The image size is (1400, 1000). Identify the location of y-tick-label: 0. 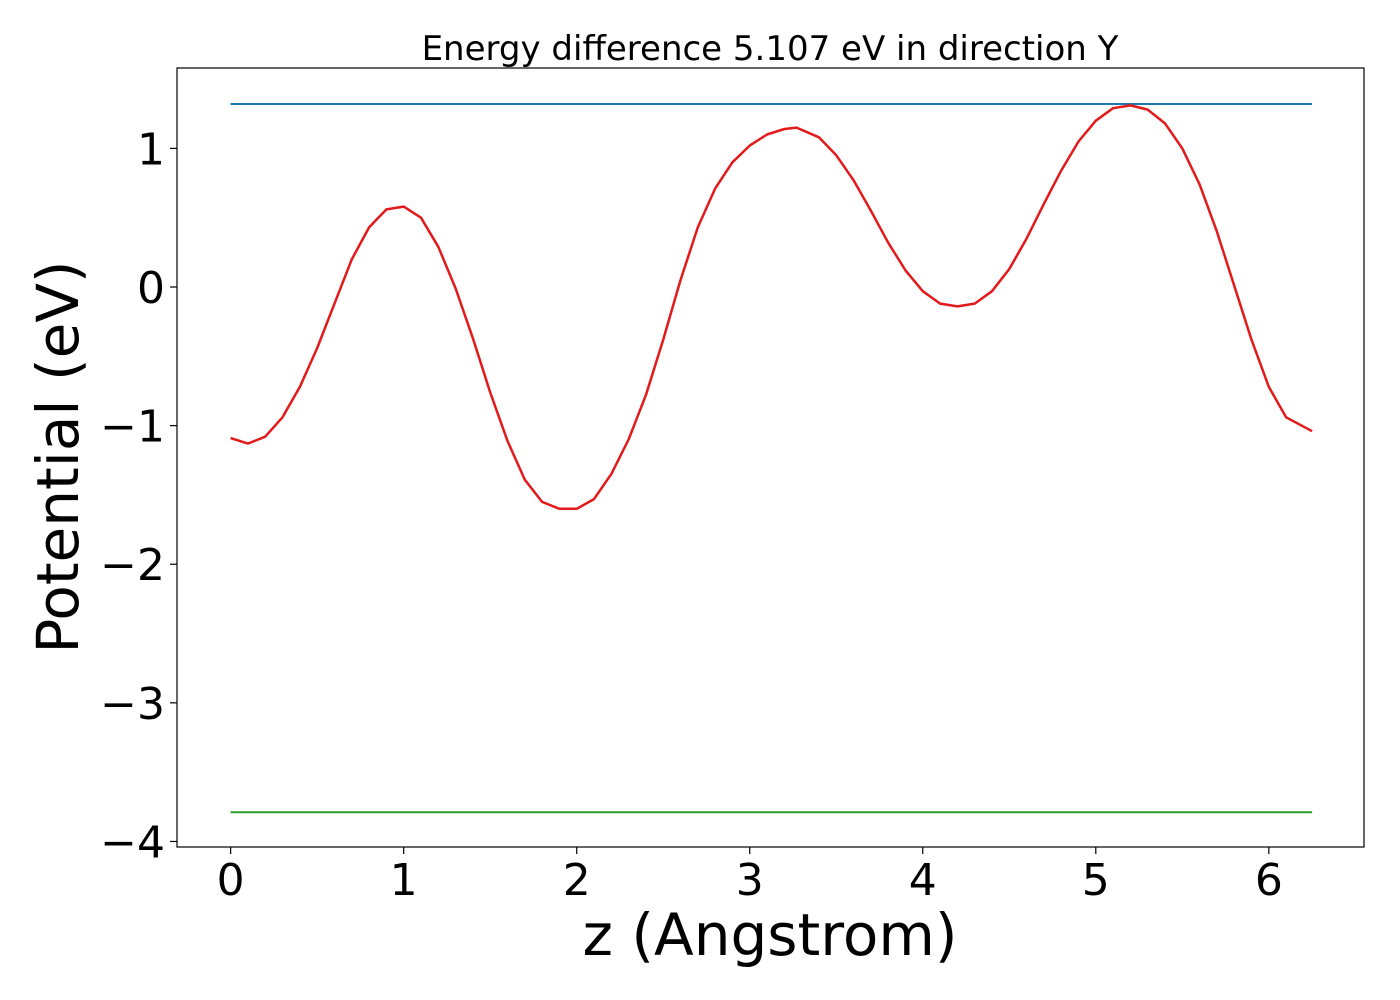
(151, 288).